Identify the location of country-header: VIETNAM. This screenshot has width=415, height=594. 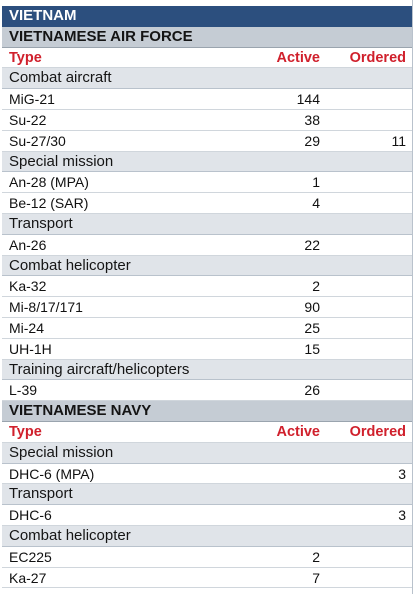
(207, 16).